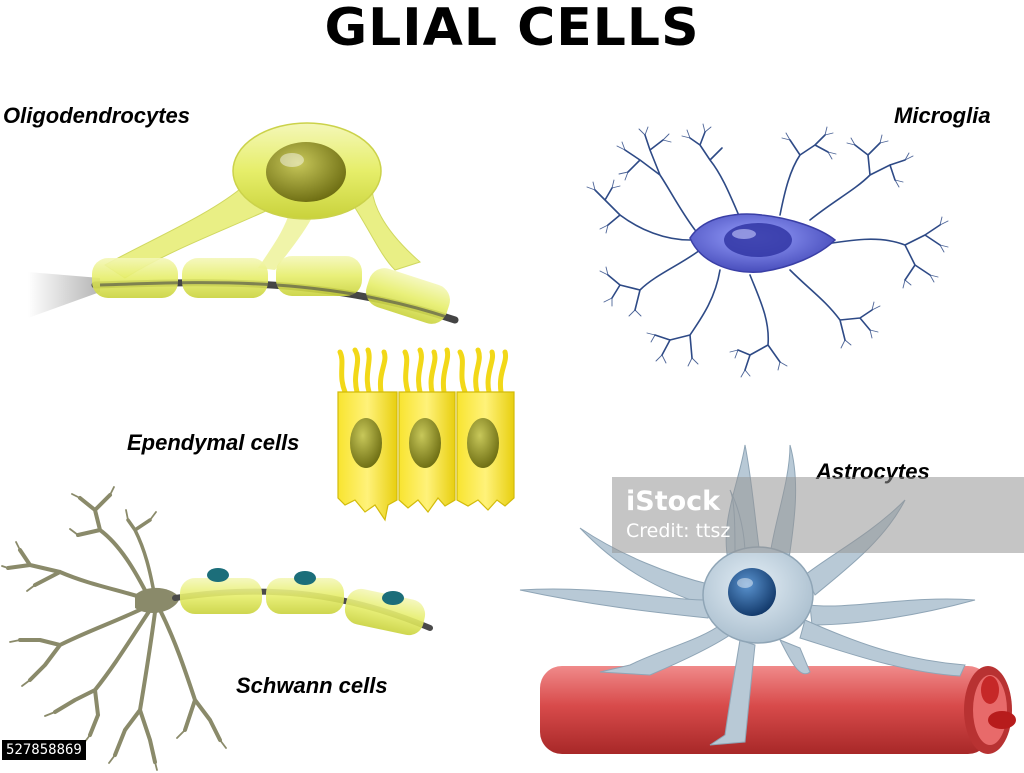 The width and height of the screenshot is (1024, 773). What do you see at coordinates (286, 240) in the screenshot?
I see `oligo-process-mid` at bounding box center [286, 240].